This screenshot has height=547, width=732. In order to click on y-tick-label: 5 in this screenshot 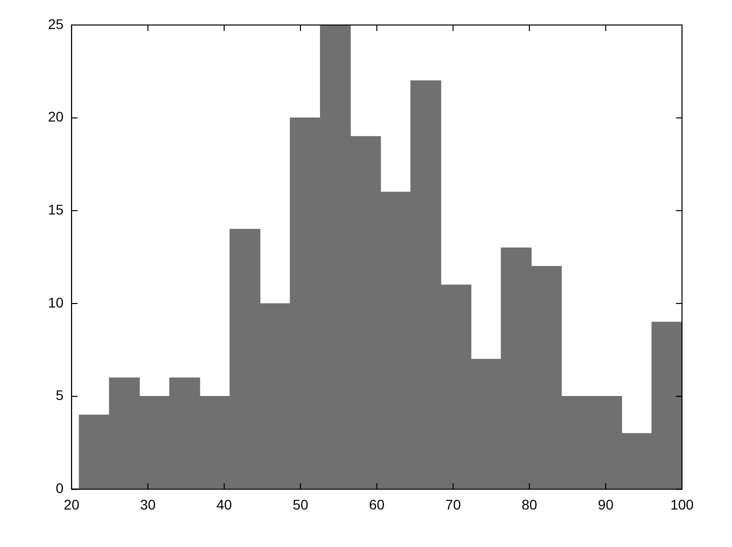, I will do `click(60, 395)`.